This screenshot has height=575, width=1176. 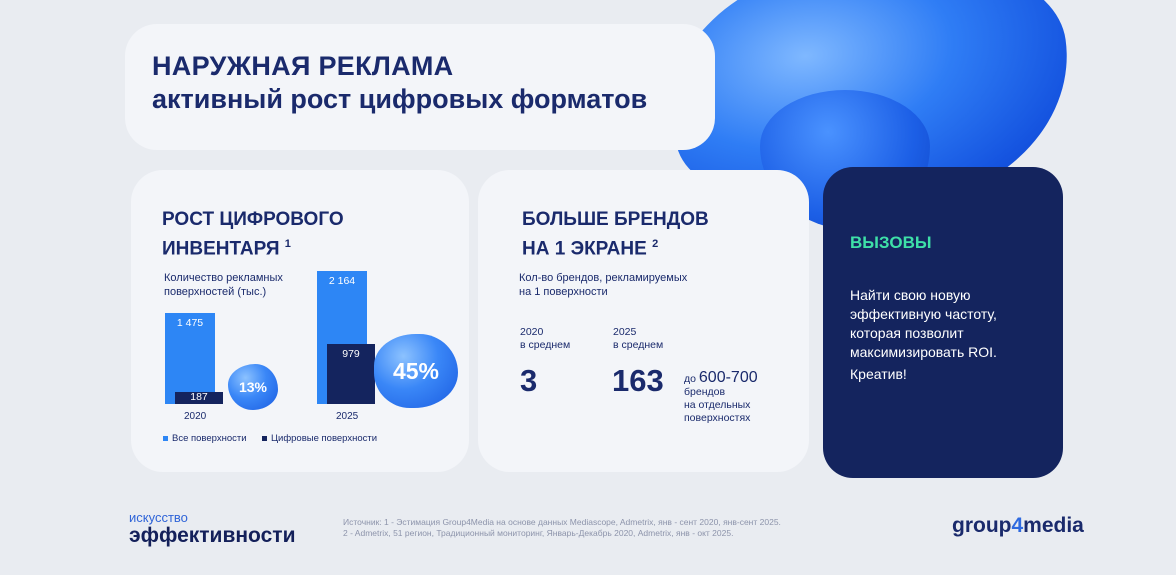 What do you see at coordinates (351, 373) in the screenshot?
I see `bar-digital-2025` at bounding box center [351, 373].